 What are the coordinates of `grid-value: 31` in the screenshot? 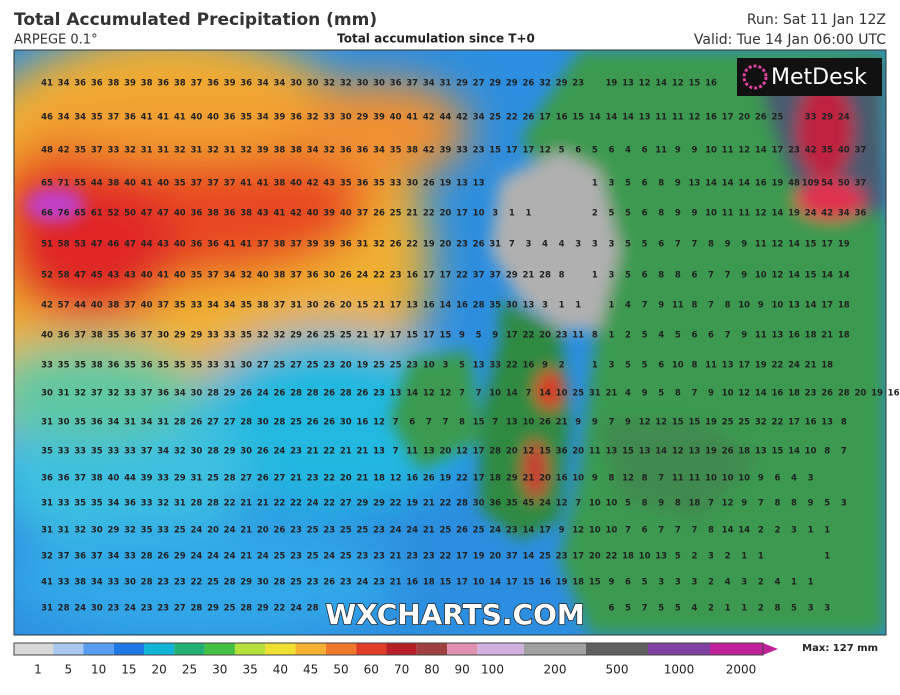 It's located at (47, 609).